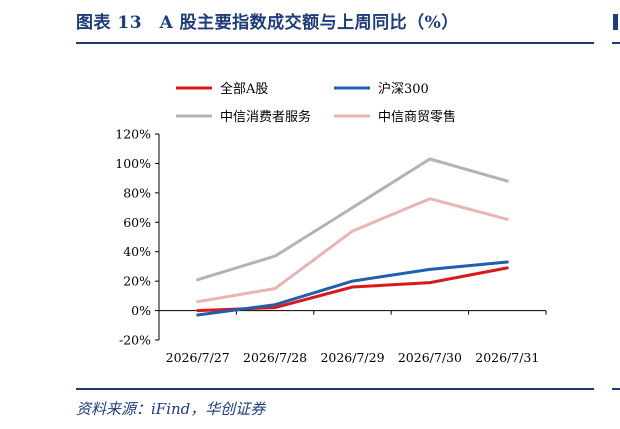 The height and width of the screenshot is (429, 620). Describe the element at coordinates (417, 117) in the screenshot. I see `legend-label: 中信商贸零售` at that location.